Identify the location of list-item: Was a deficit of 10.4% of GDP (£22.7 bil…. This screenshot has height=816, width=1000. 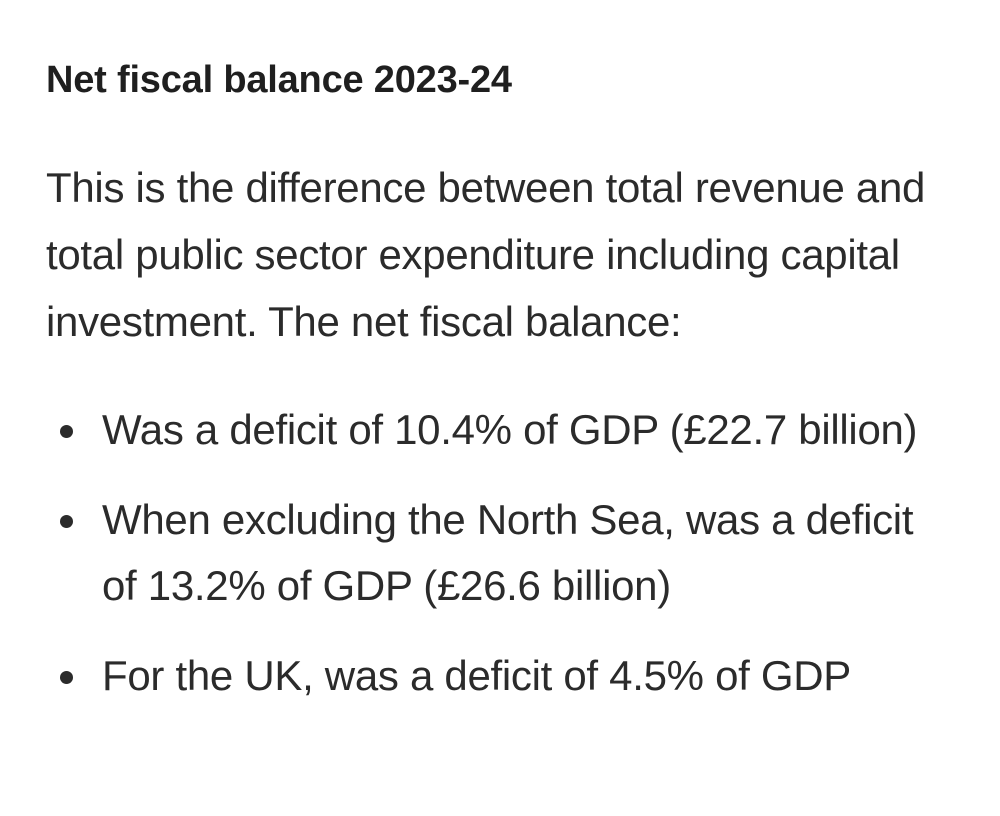
(496, 430).